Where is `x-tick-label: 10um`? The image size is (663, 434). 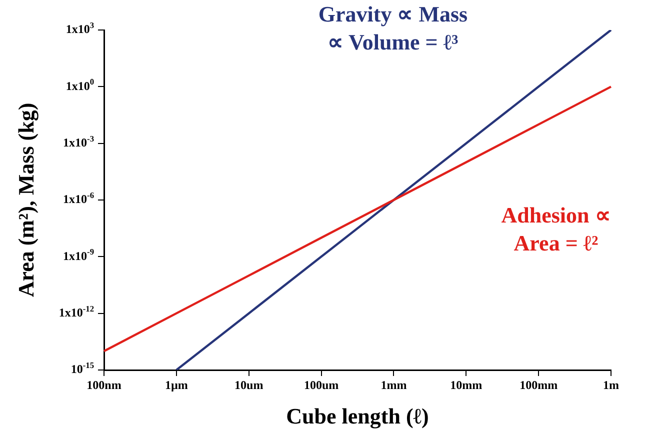 x-tick-label: 10um is located at coordinates (249, 385).